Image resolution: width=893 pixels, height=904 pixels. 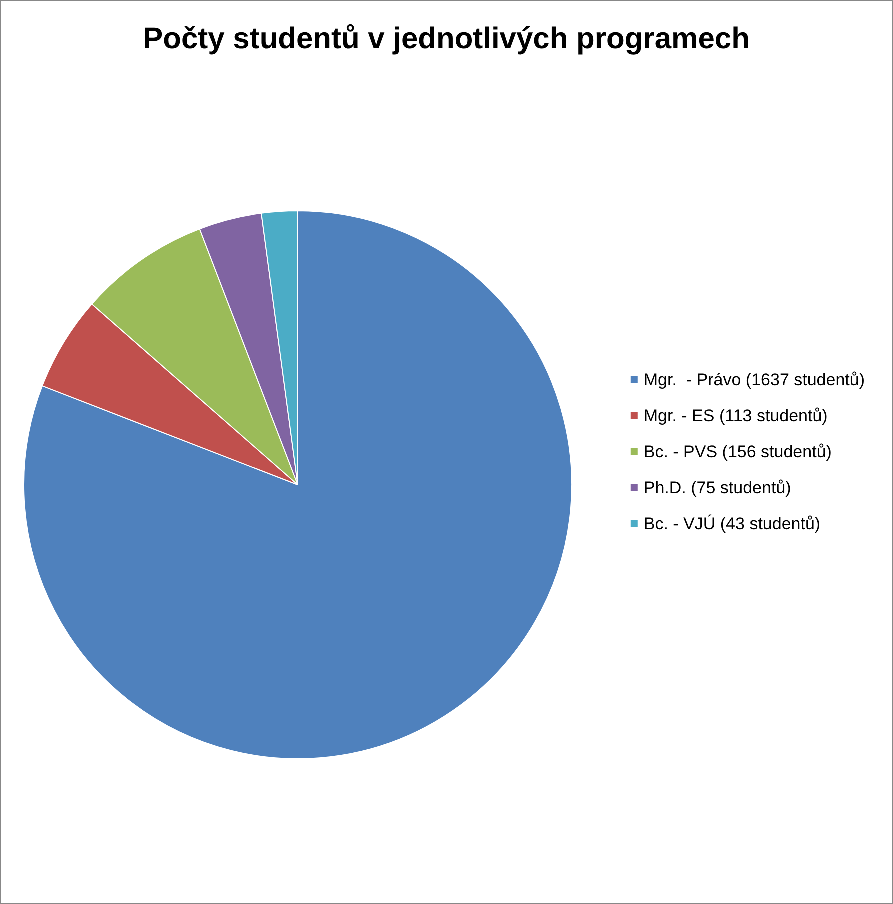 What do you see at coordinates (736, 416) in the screenshot?
I see `legend-label: Mgr. - ES (113 studentů)` at bounding box center [736, 416].